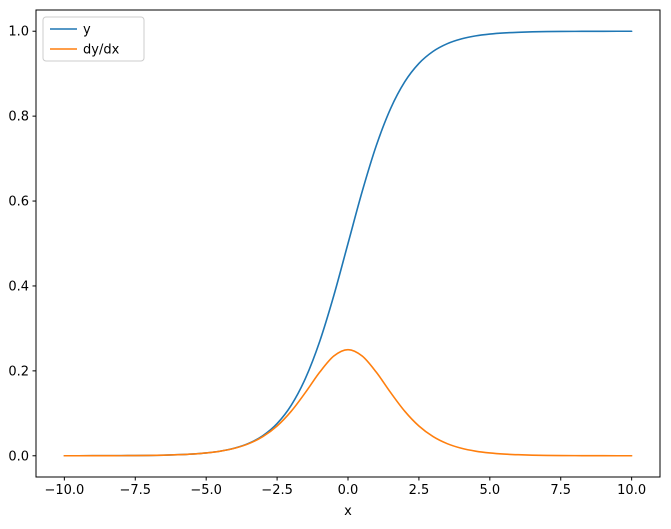 The image size is (671, 529). Describe the element at coordinates (18, 117) in the screenshot. I see `y-tick-label: 0.8` at that location.